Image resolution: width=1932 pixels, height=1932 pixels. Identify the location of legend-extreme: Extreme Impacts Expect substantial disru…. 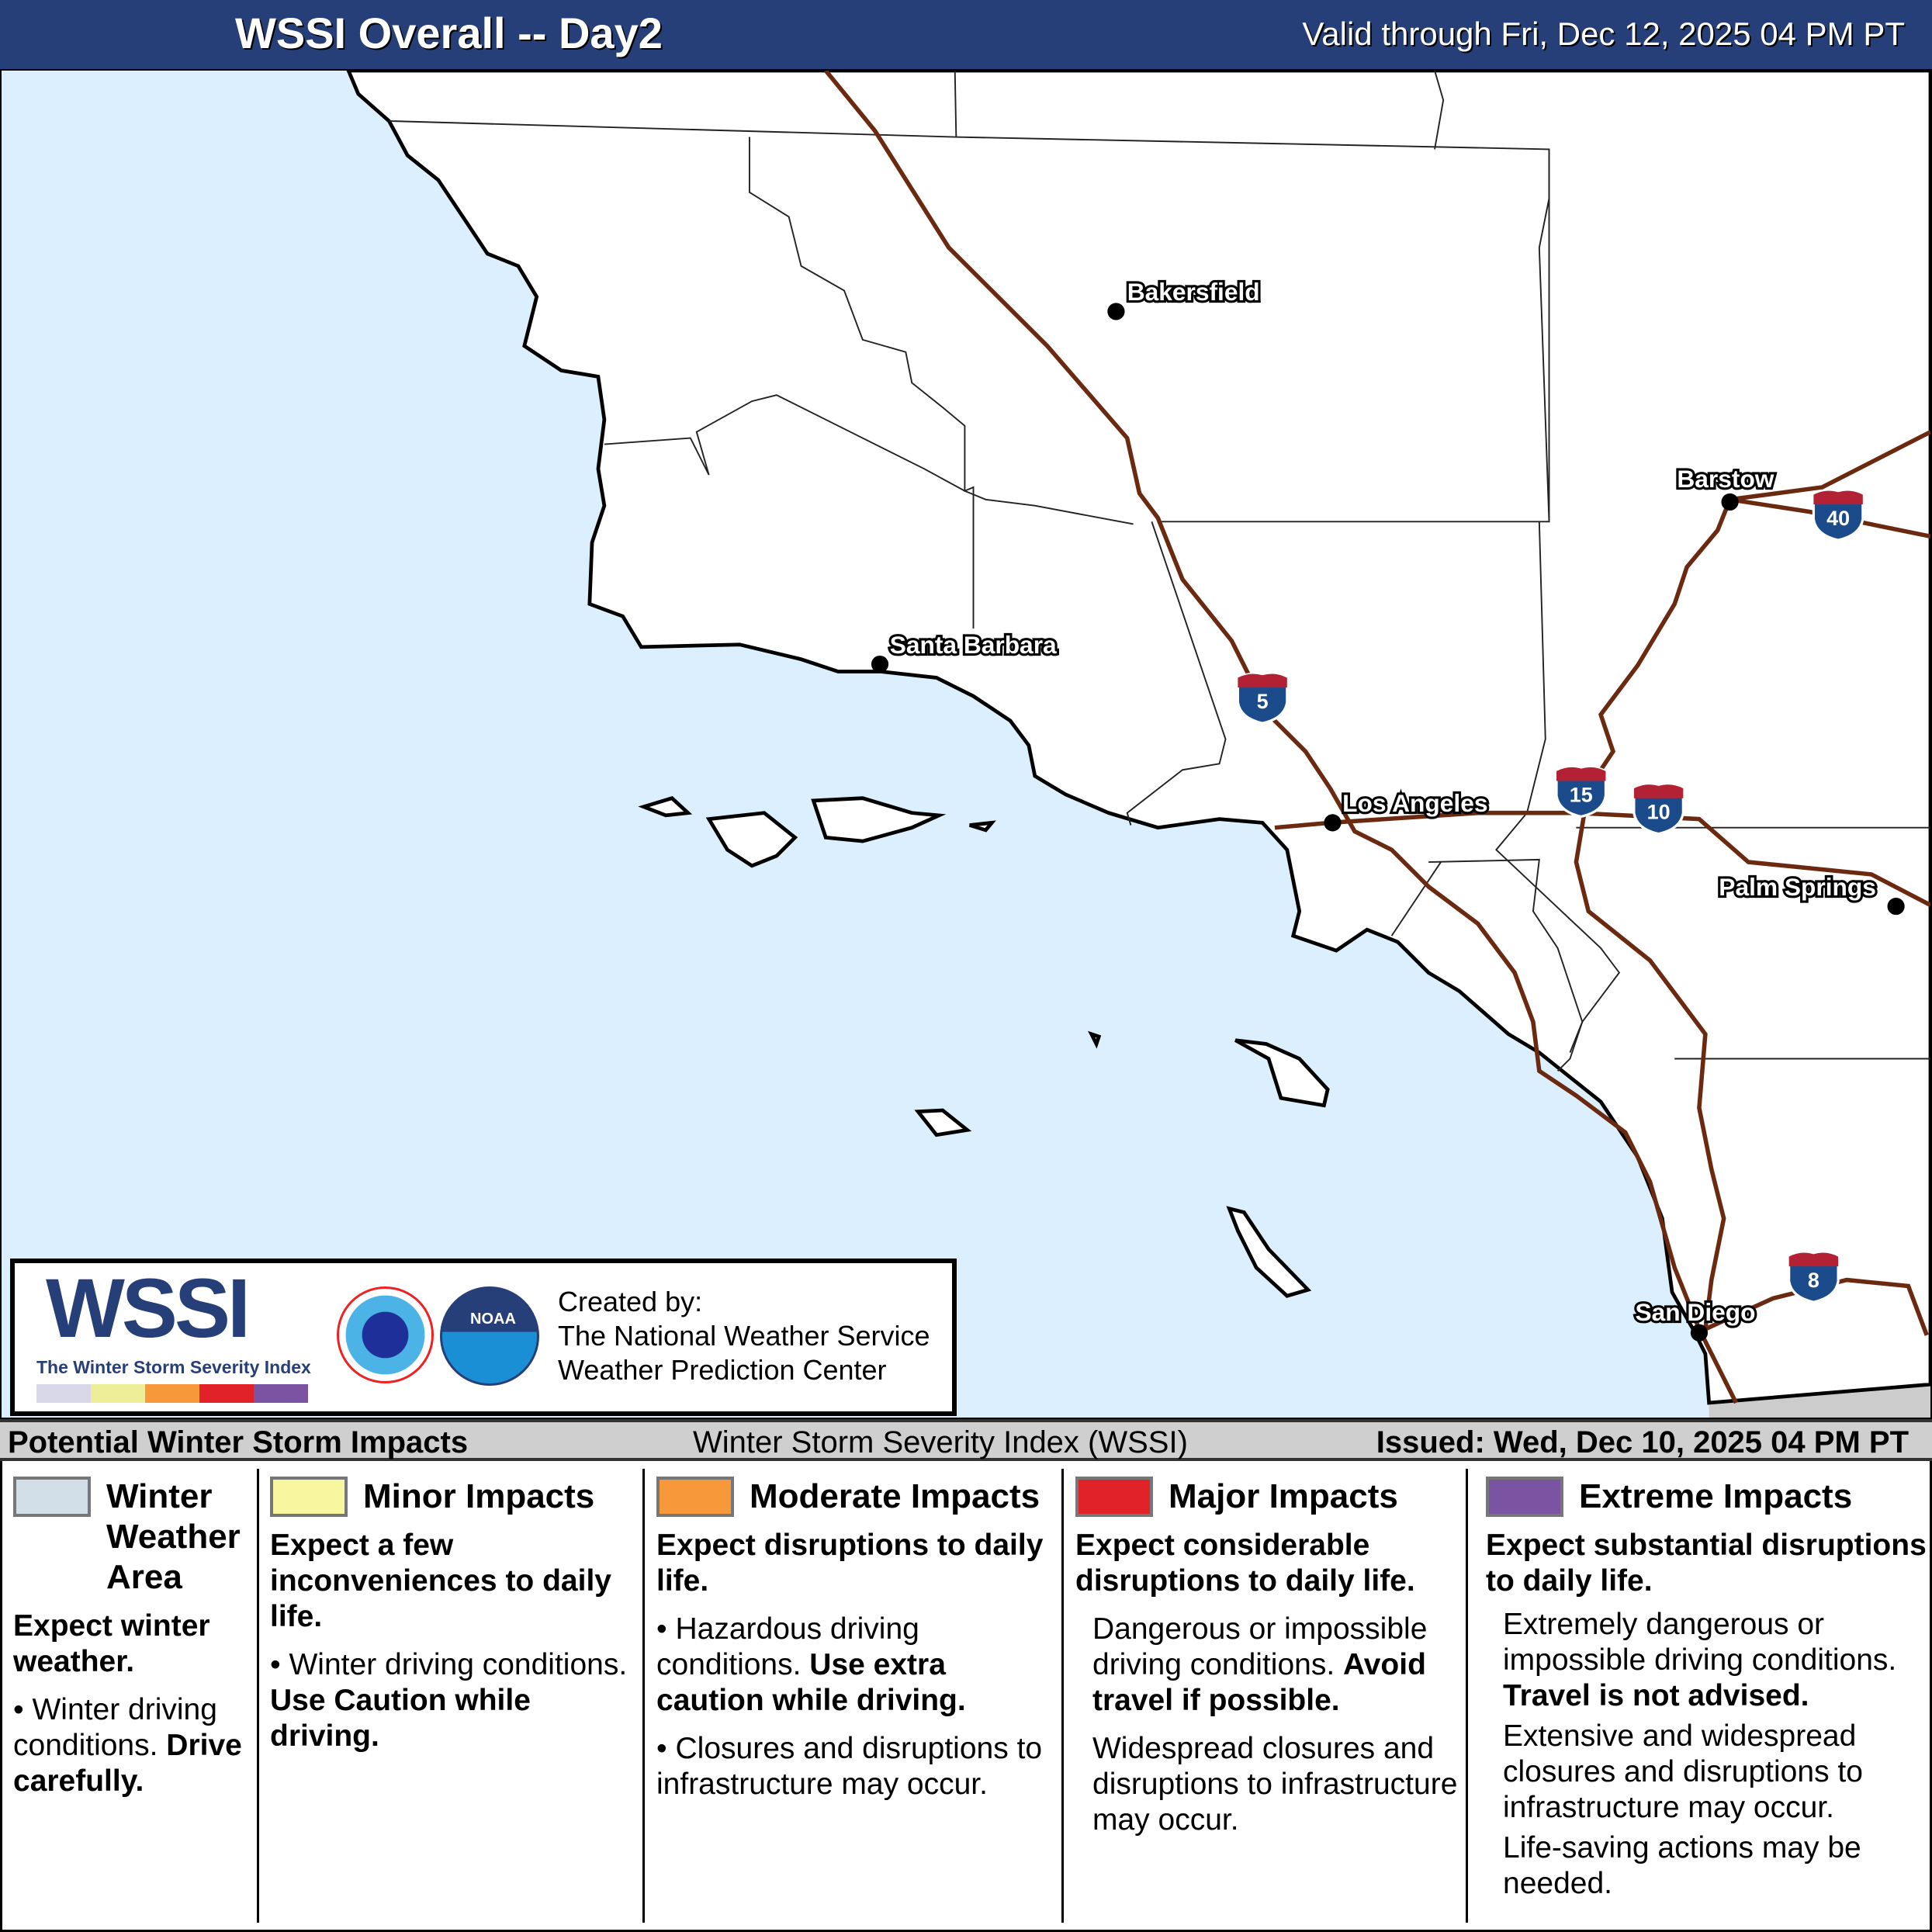
(1706, 1688).